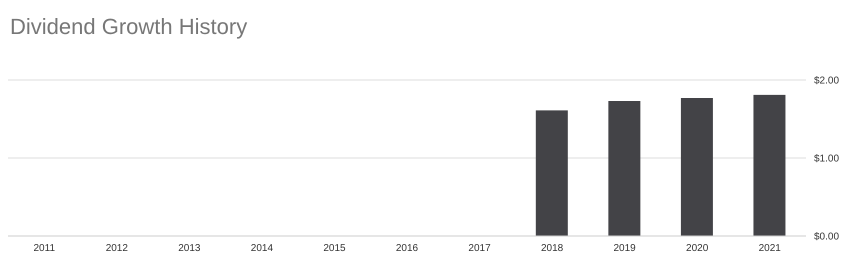  Describe the element at coordinates (827, 159) in the screenshot. I see `y-tick-label: $1.00` at that location.